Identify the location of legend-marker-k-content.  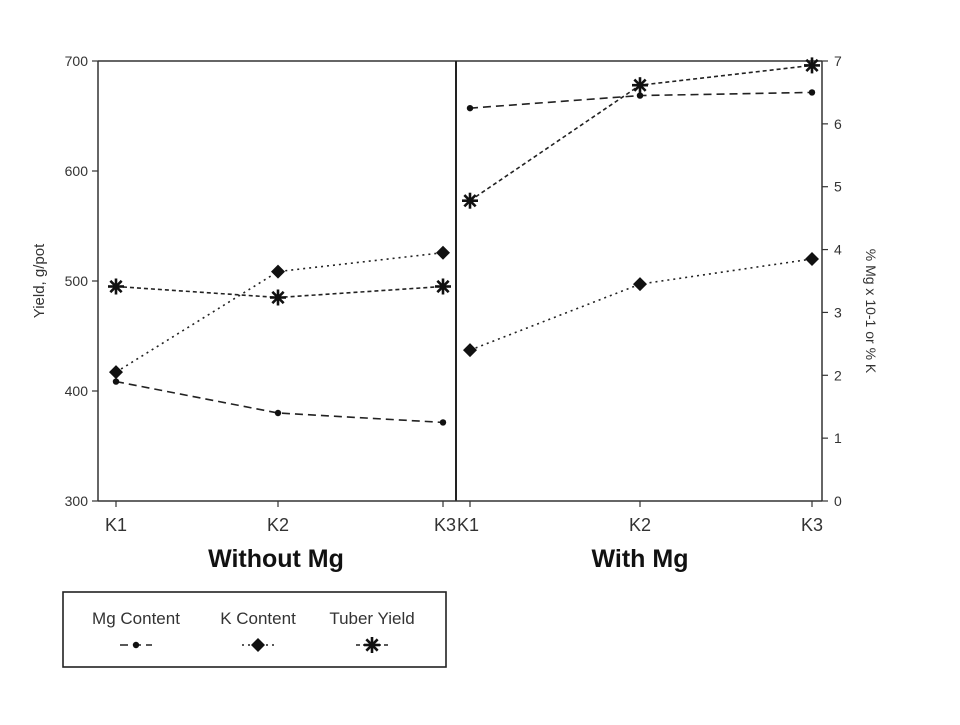
(258, 645).